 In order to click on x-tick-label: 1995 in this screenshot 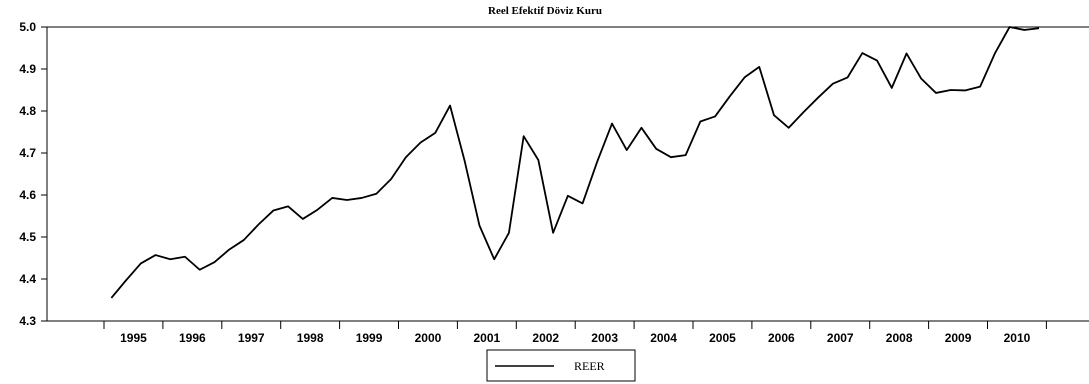, I will do `click(133, 338)`.